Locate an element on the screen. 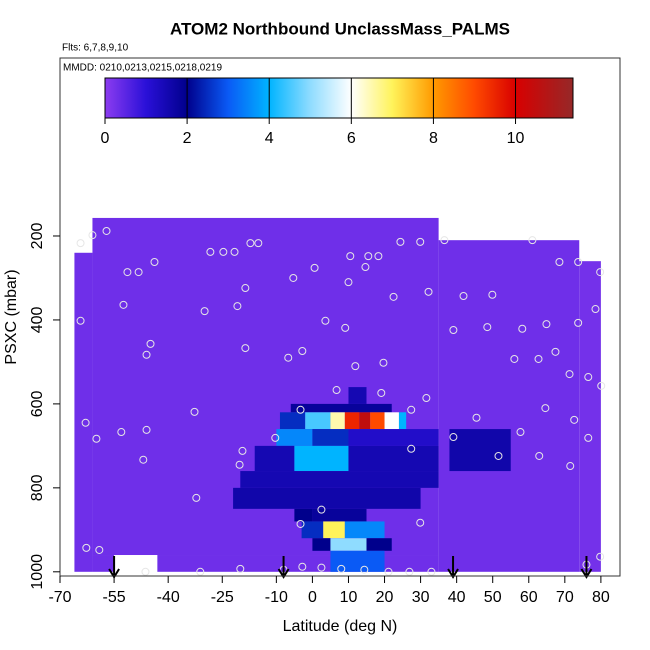  colorbar-tick-label: 10 is located at coordinates (516, 138).